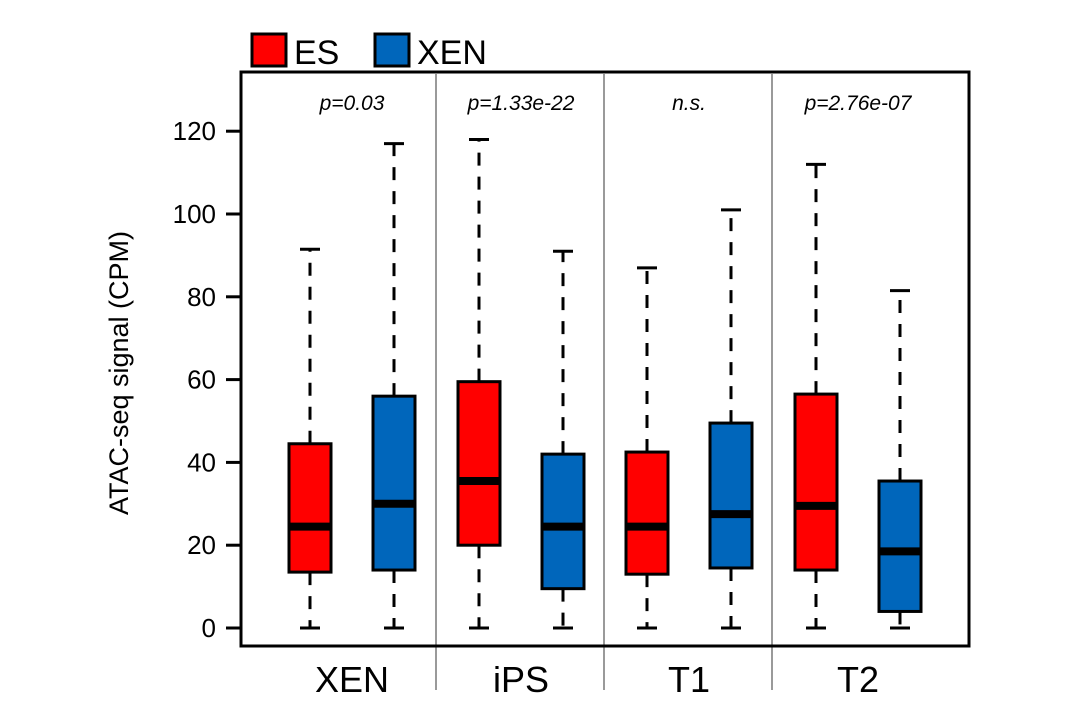 The height and width of the screenshot is (724, 1089). What do you see at coordinates (201, 297) in the screenshot?
I see `y-tick-label: 80` at bounding box center [201, 297].